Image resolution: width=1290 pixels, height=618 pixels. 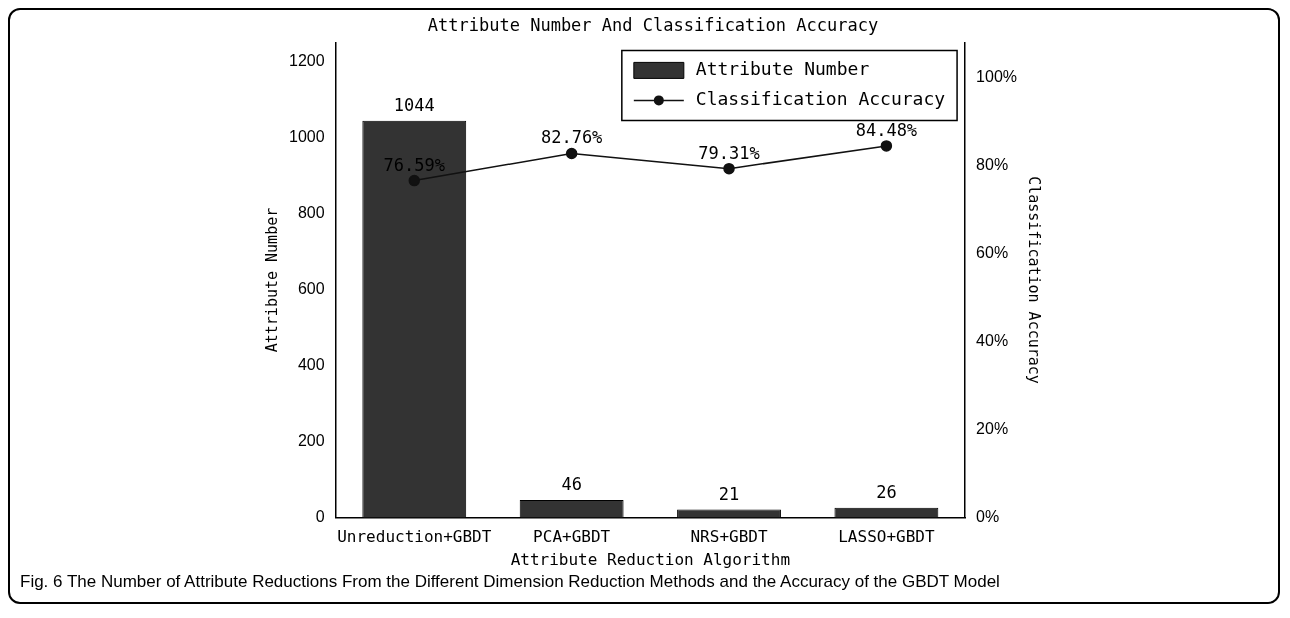 I want to click on x-tick-label: Unreduction+GBDT, so click(x=414, y=537).